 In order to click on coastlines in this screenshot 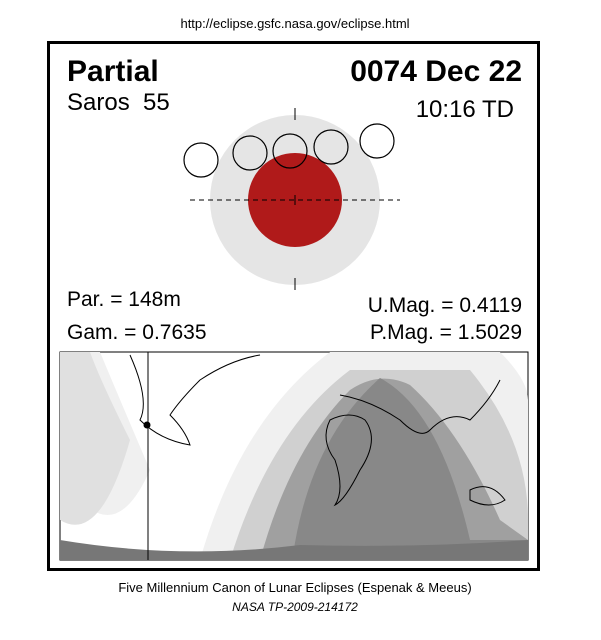, I will do `click(317, 430)`.